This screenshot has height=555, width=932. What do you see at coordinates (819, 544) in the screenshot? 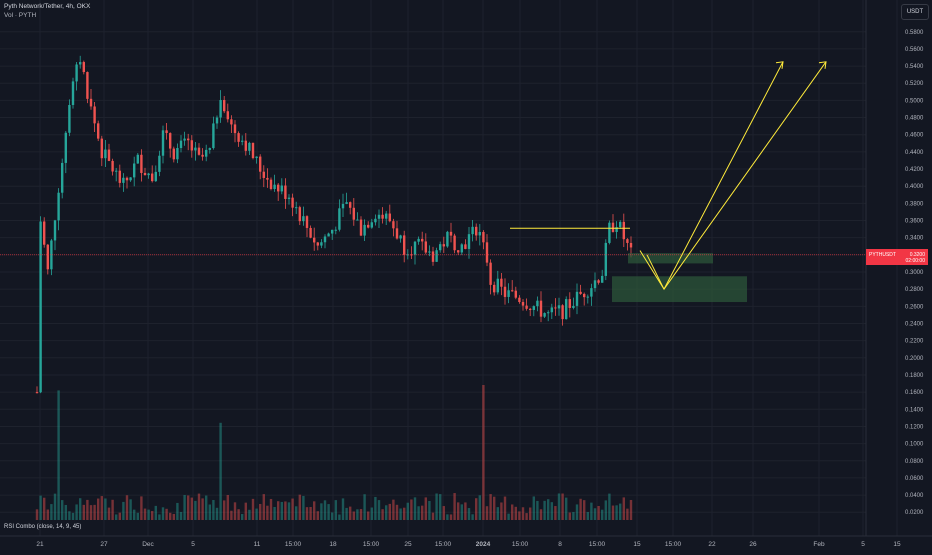
I see `x-tick-label: Feb` at bounding box center [819, 544].